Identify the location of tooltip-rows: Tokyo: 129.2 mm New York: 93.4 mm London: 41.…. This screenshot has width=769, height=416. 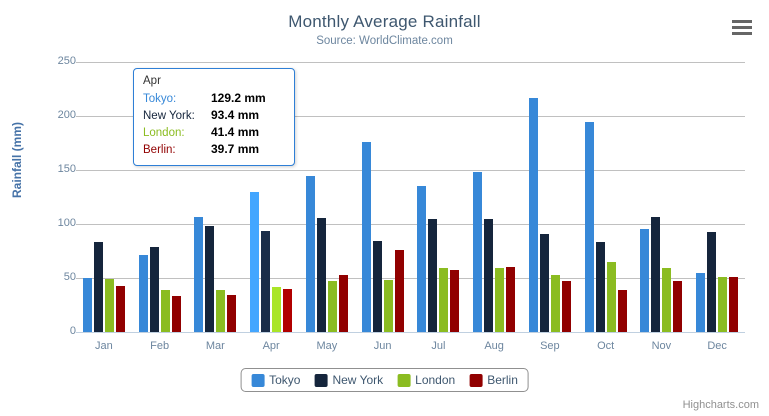
(214, 124).